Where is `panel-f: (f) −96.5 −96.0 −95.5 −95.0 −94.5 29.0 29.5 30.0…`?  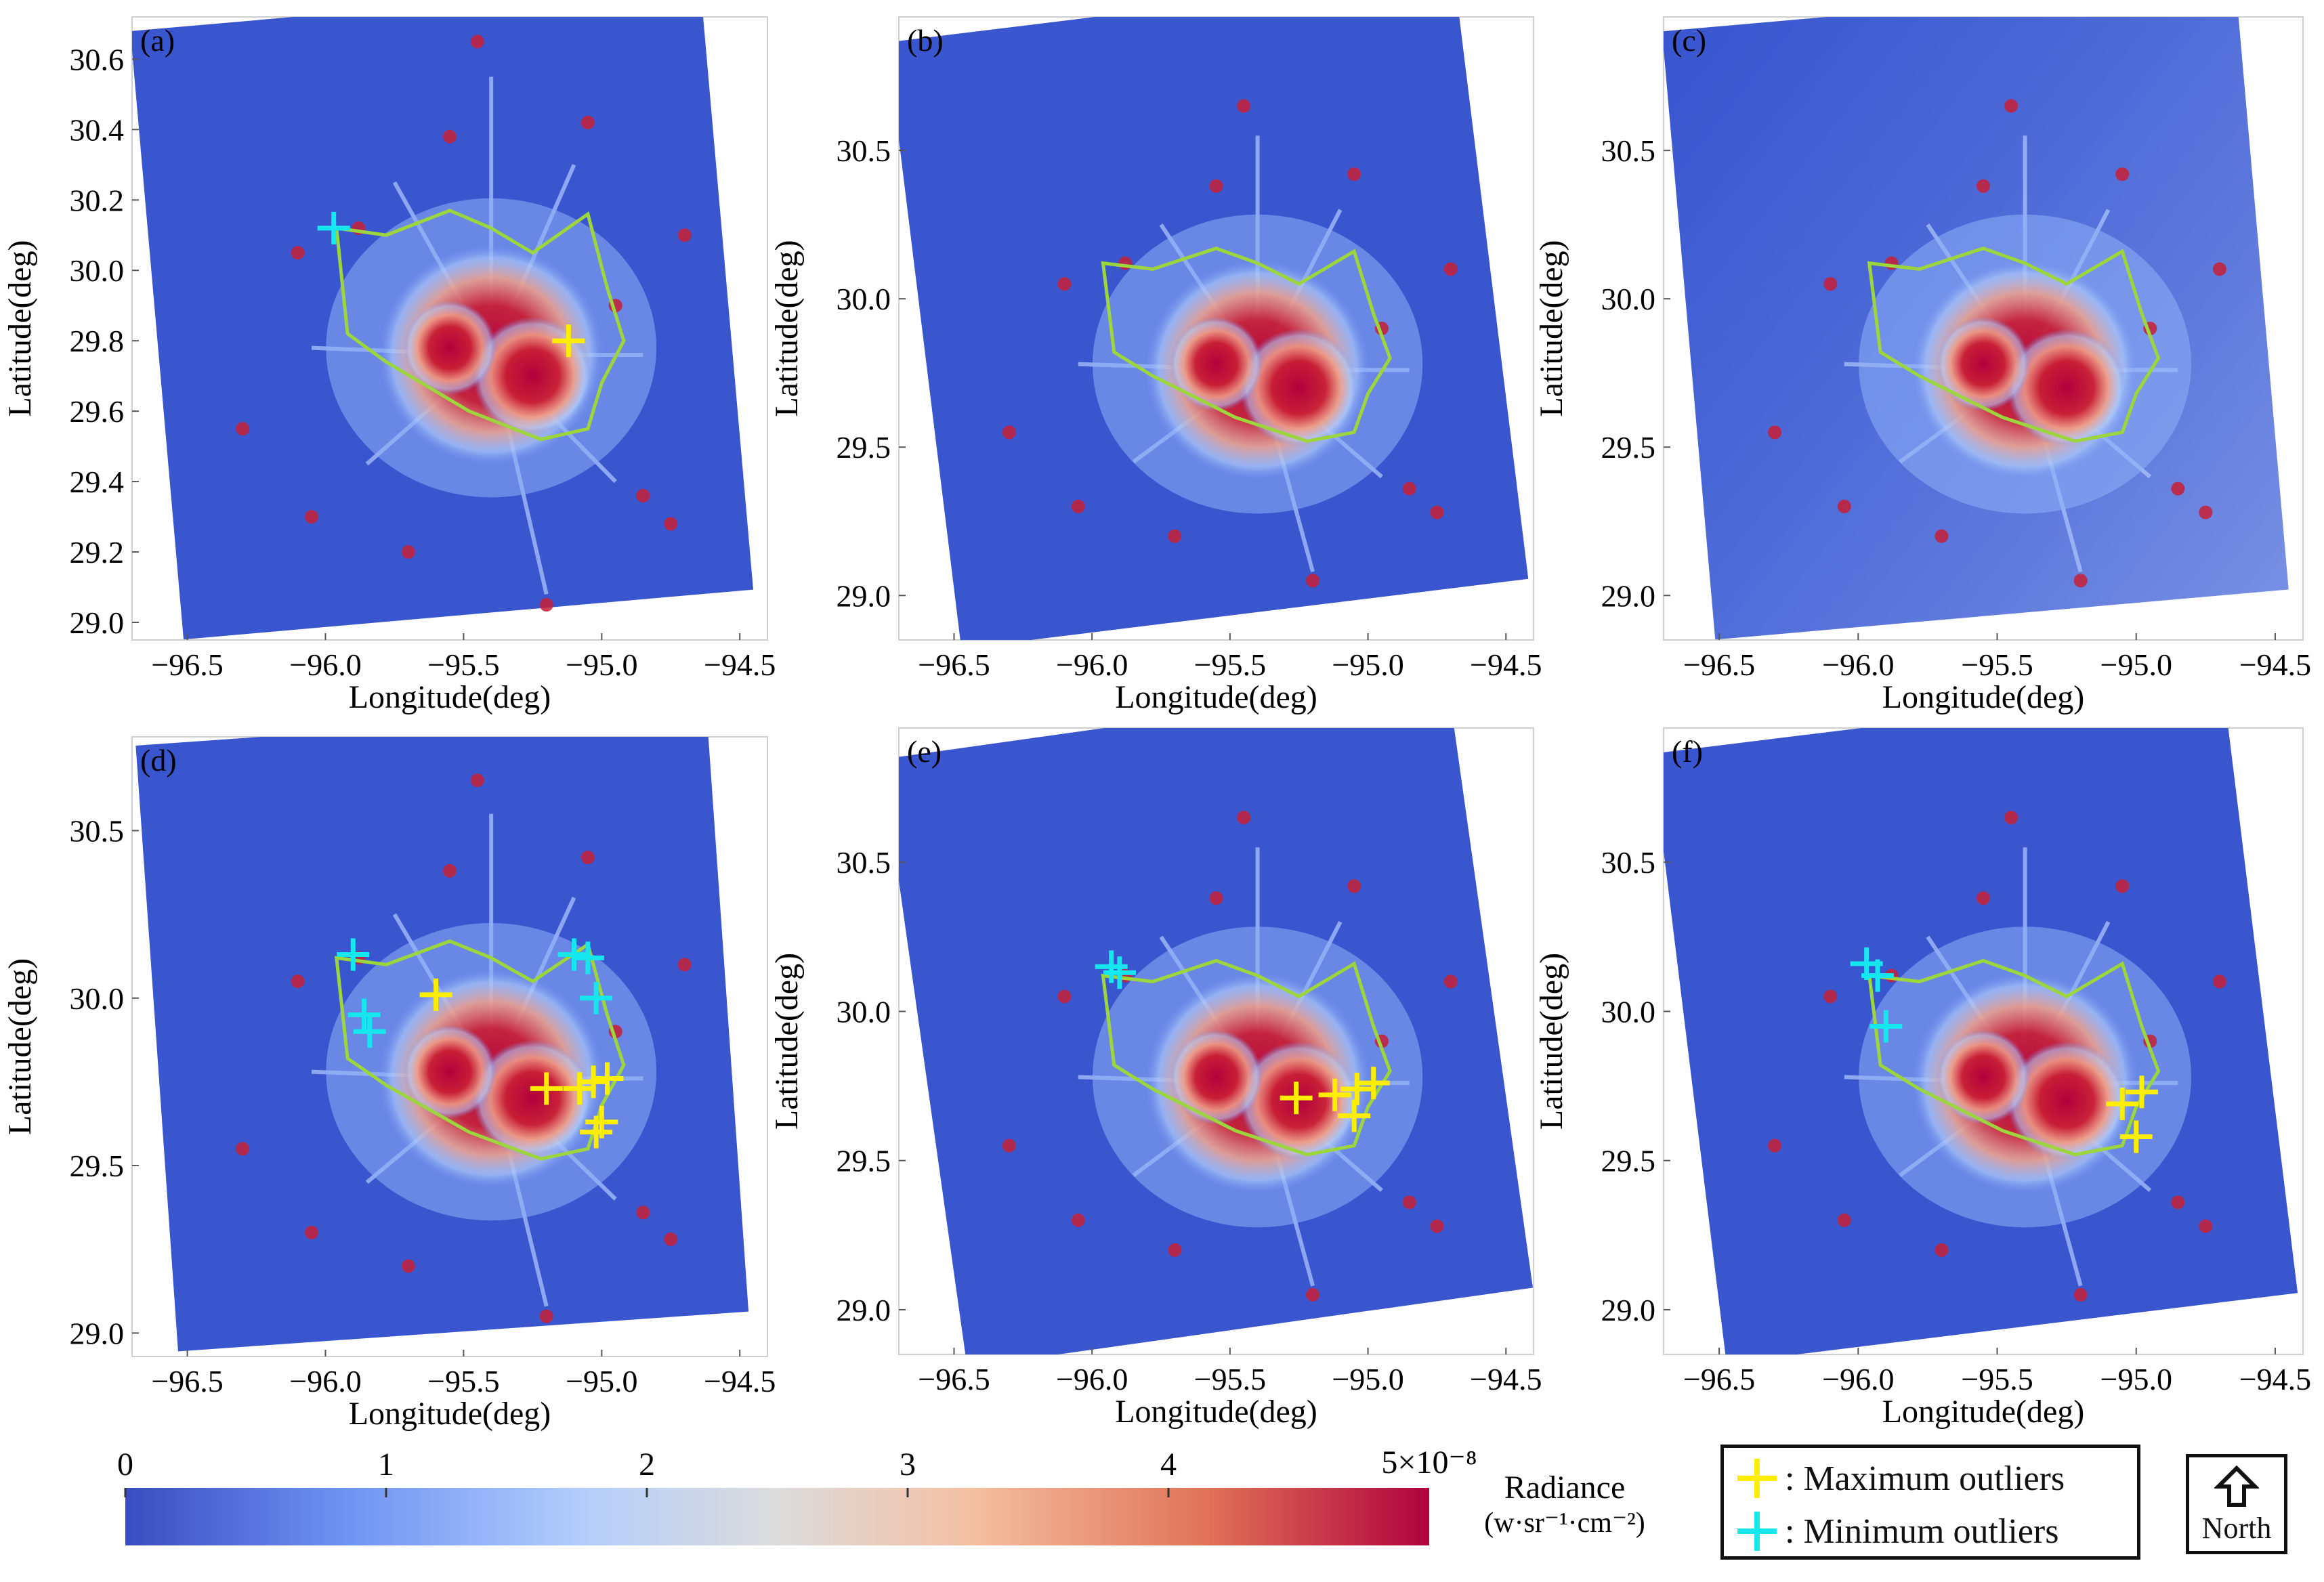
panel-f: (f) −96.5 −96.0 −95.5 −95.0 −94.5 29.0 29.5 30.0… is located at coordinates (1922, 1078).